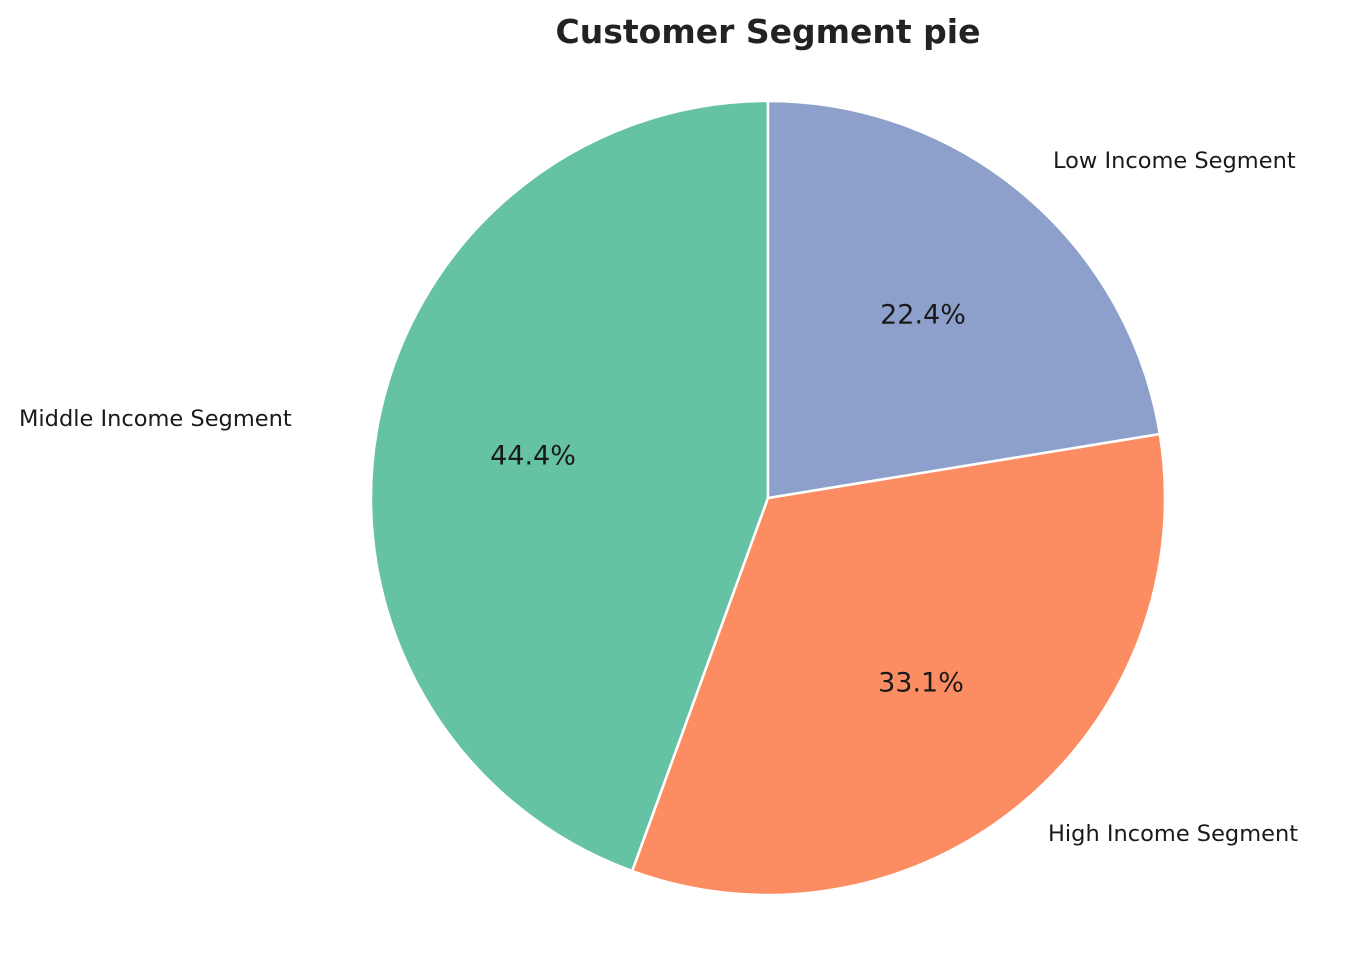 The height and width of the screenshot is (954, 1358). Describe the element at coordinates (533, 456) in the screenshot. I see `slice-pct-middle-income: 44.4%` at that location.